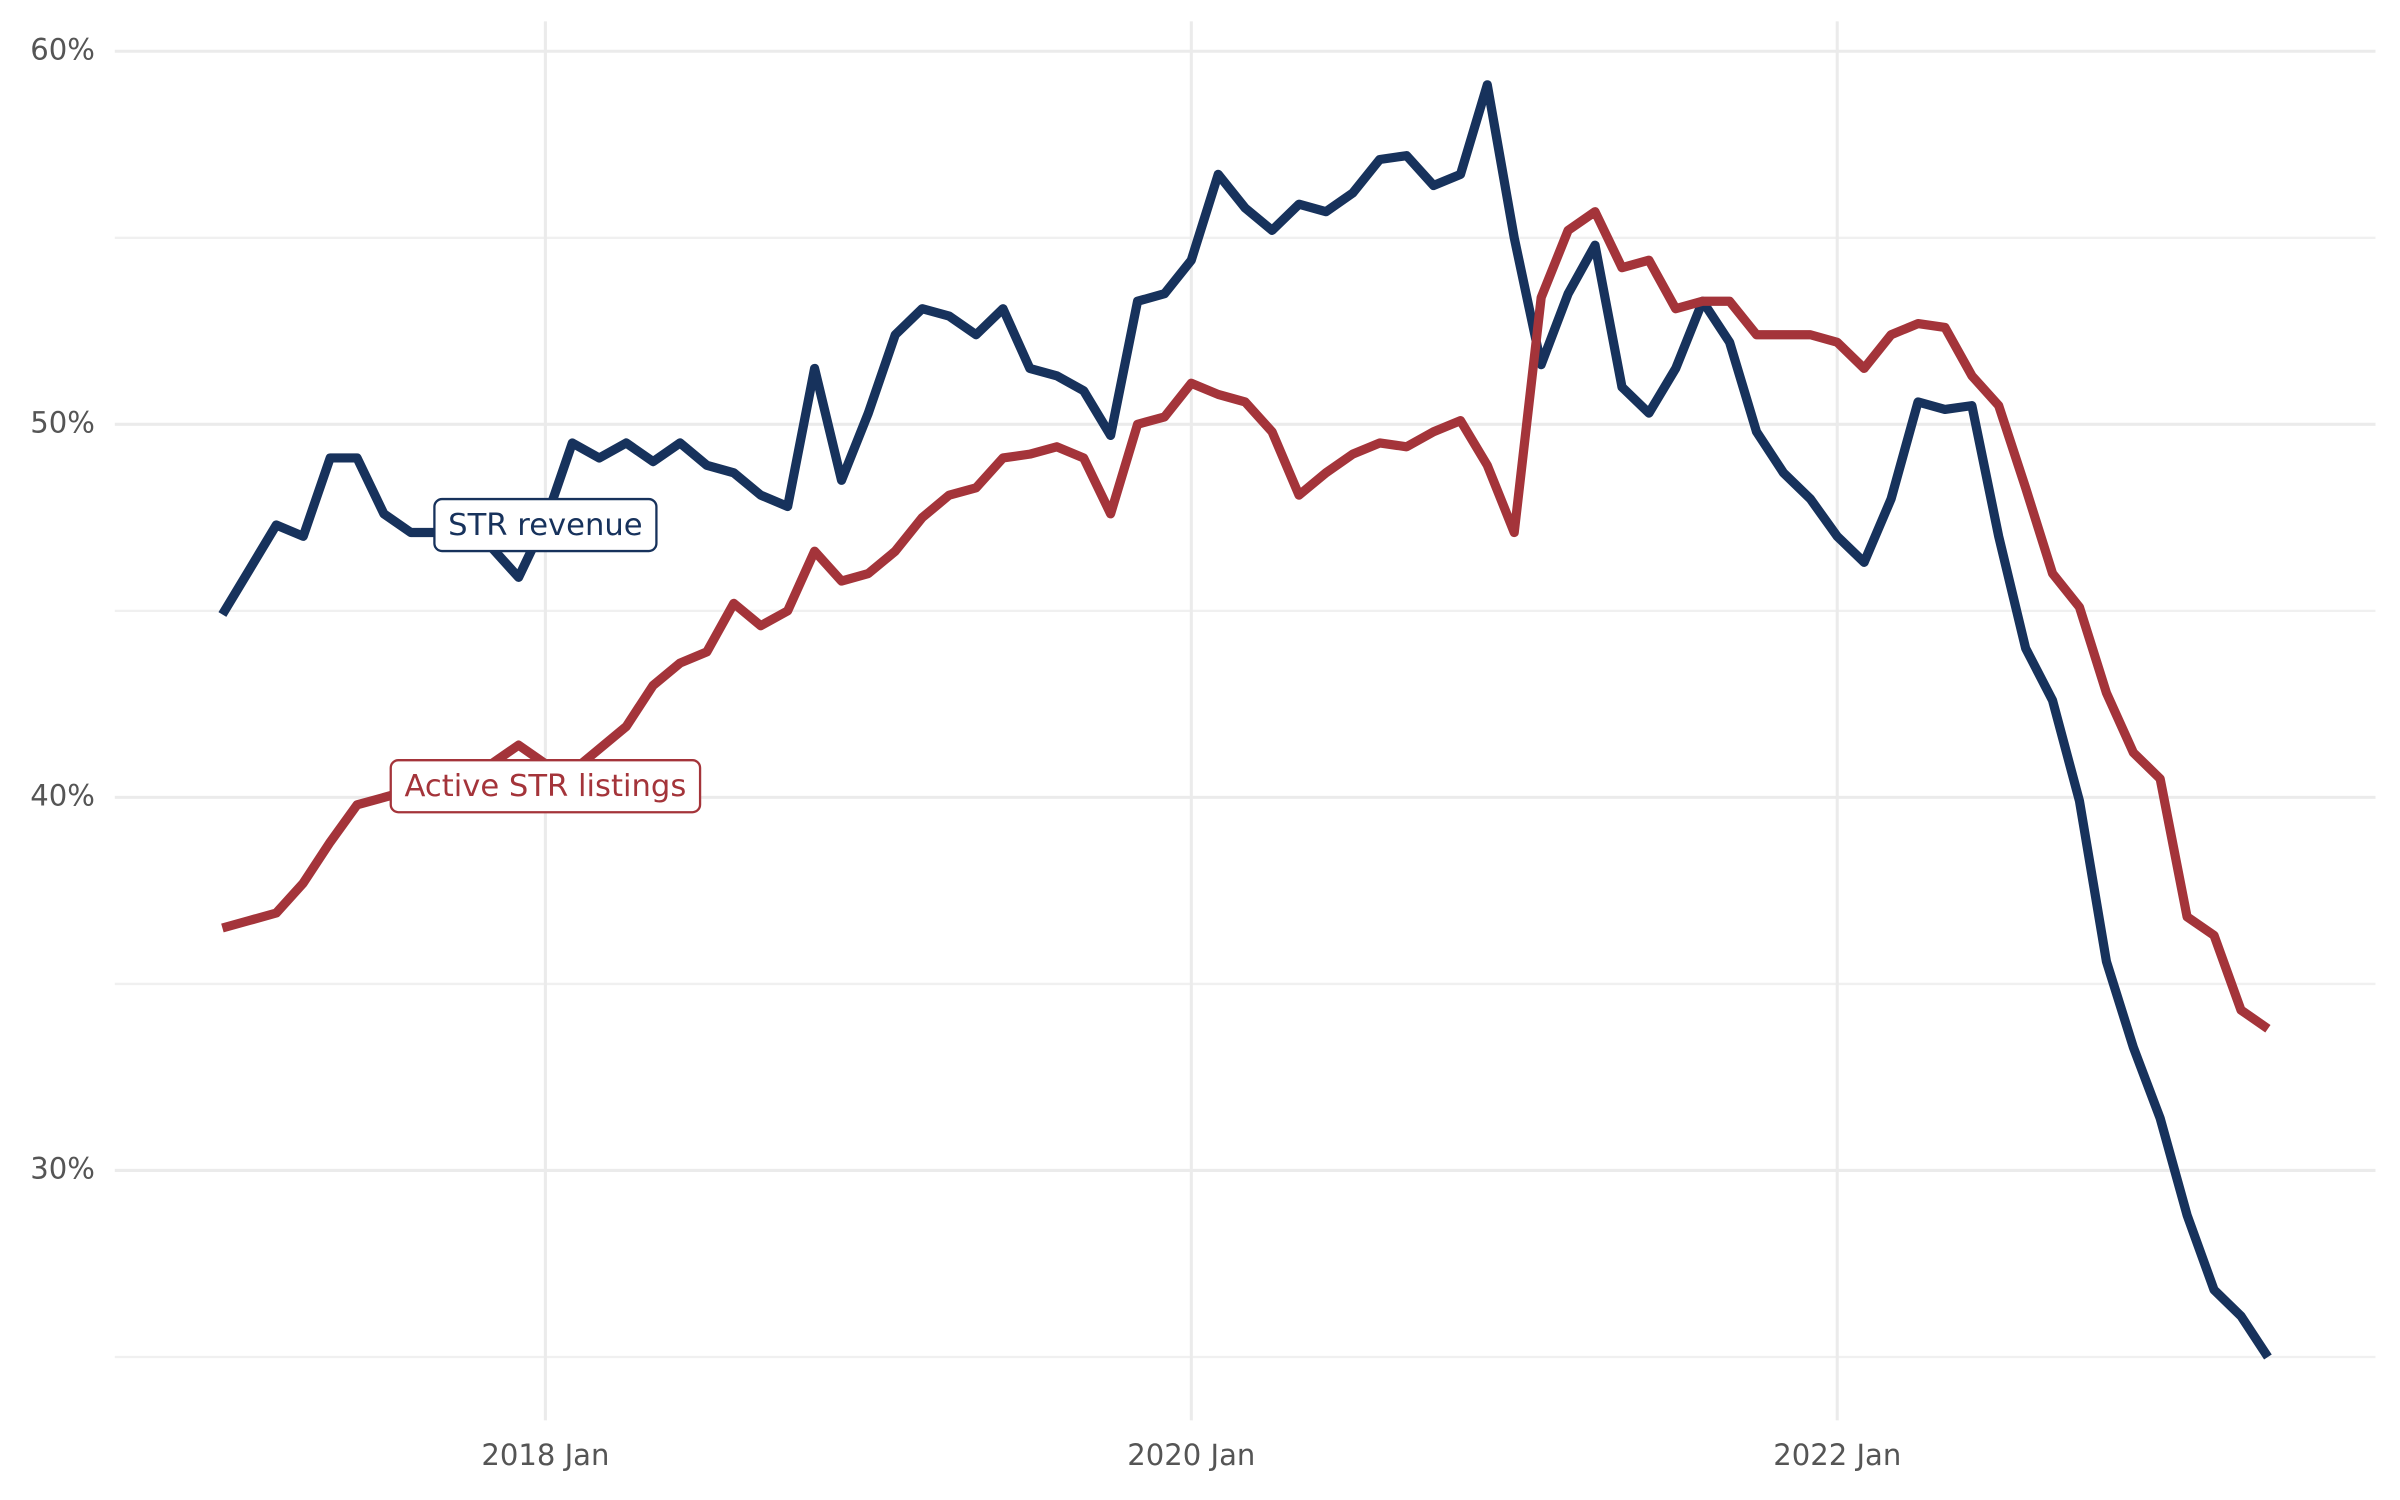  What do you see at coordinates (62, 49) in the screenshot?
I see `y-tick-label: 60%` at bounding box center [62, 49].